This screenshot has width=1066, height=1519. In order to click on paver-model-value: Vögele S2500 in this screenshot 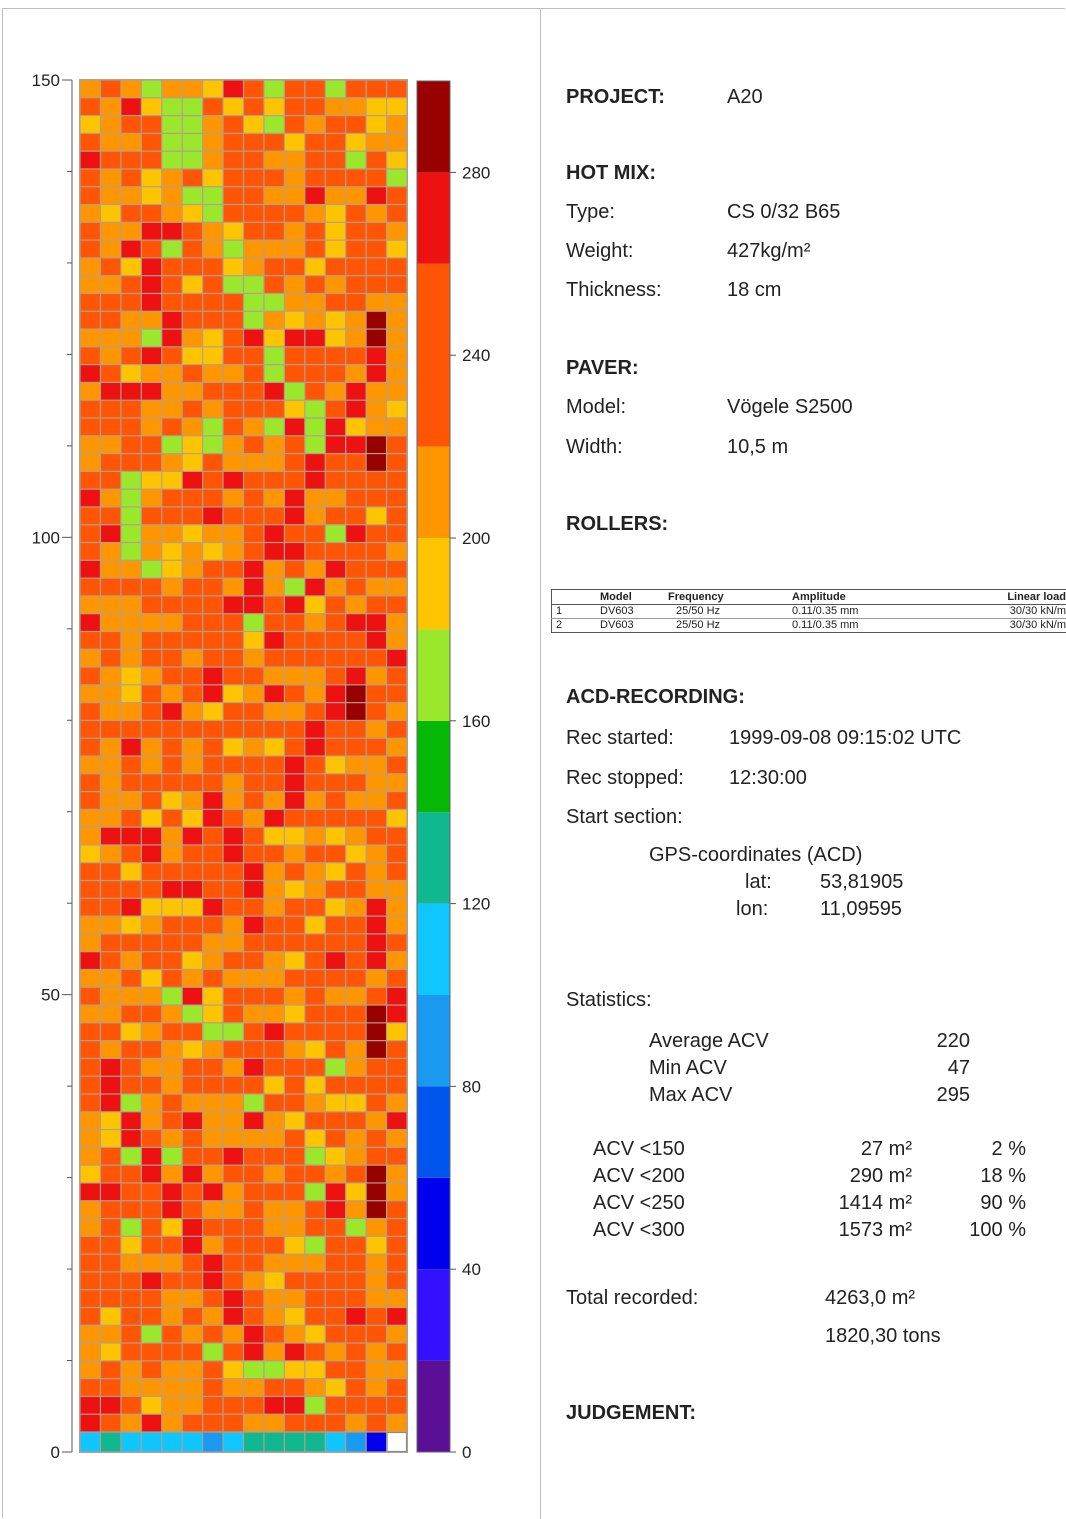, I will do `click(790, 407)`.